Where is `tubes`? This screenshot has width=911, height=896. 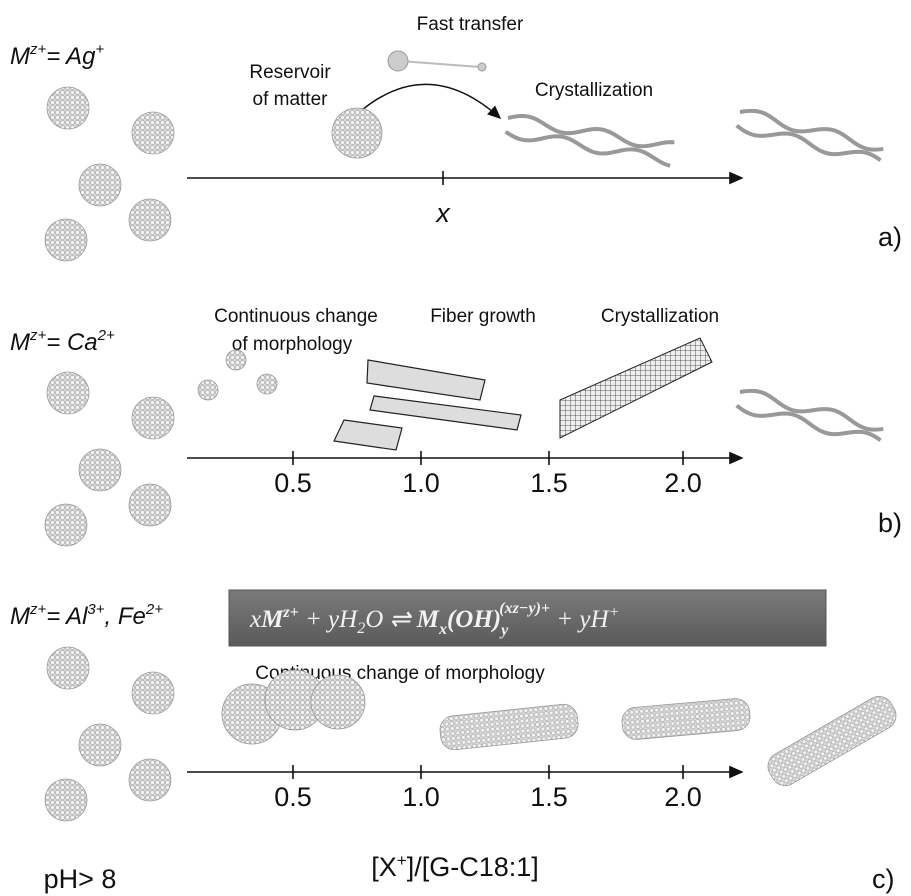
tubes is located at coordinates (668, 741).